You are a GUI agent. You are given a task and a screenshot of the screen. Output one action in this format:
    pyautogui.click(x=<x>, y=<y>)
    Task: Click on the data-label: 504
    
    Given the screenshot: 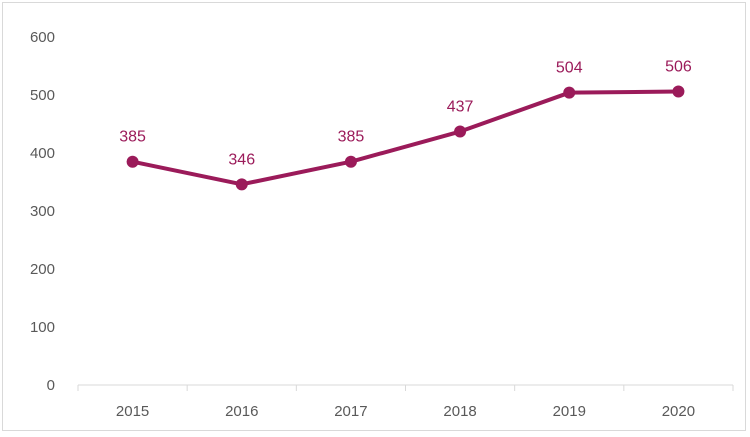 What is the action you would take?
    pyautogui.click(x=569, y=68)
    